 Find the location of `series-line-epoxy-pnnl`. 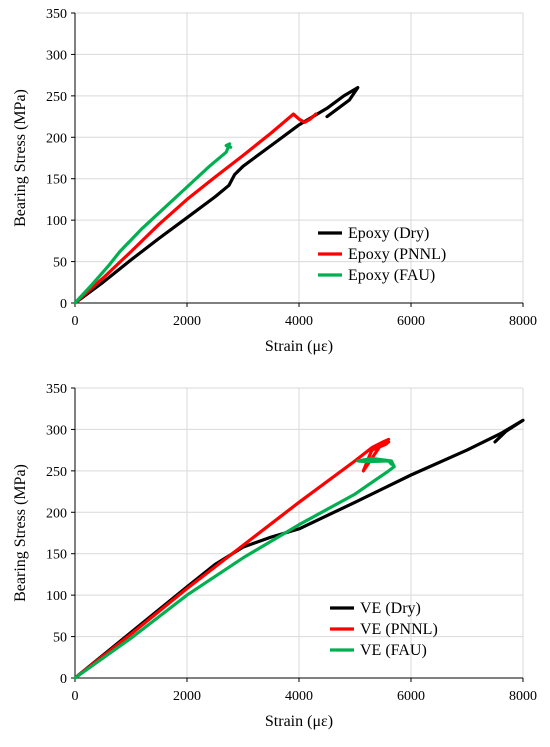

series-line-epoxy-pnnl is located at coordinates (195, 208).